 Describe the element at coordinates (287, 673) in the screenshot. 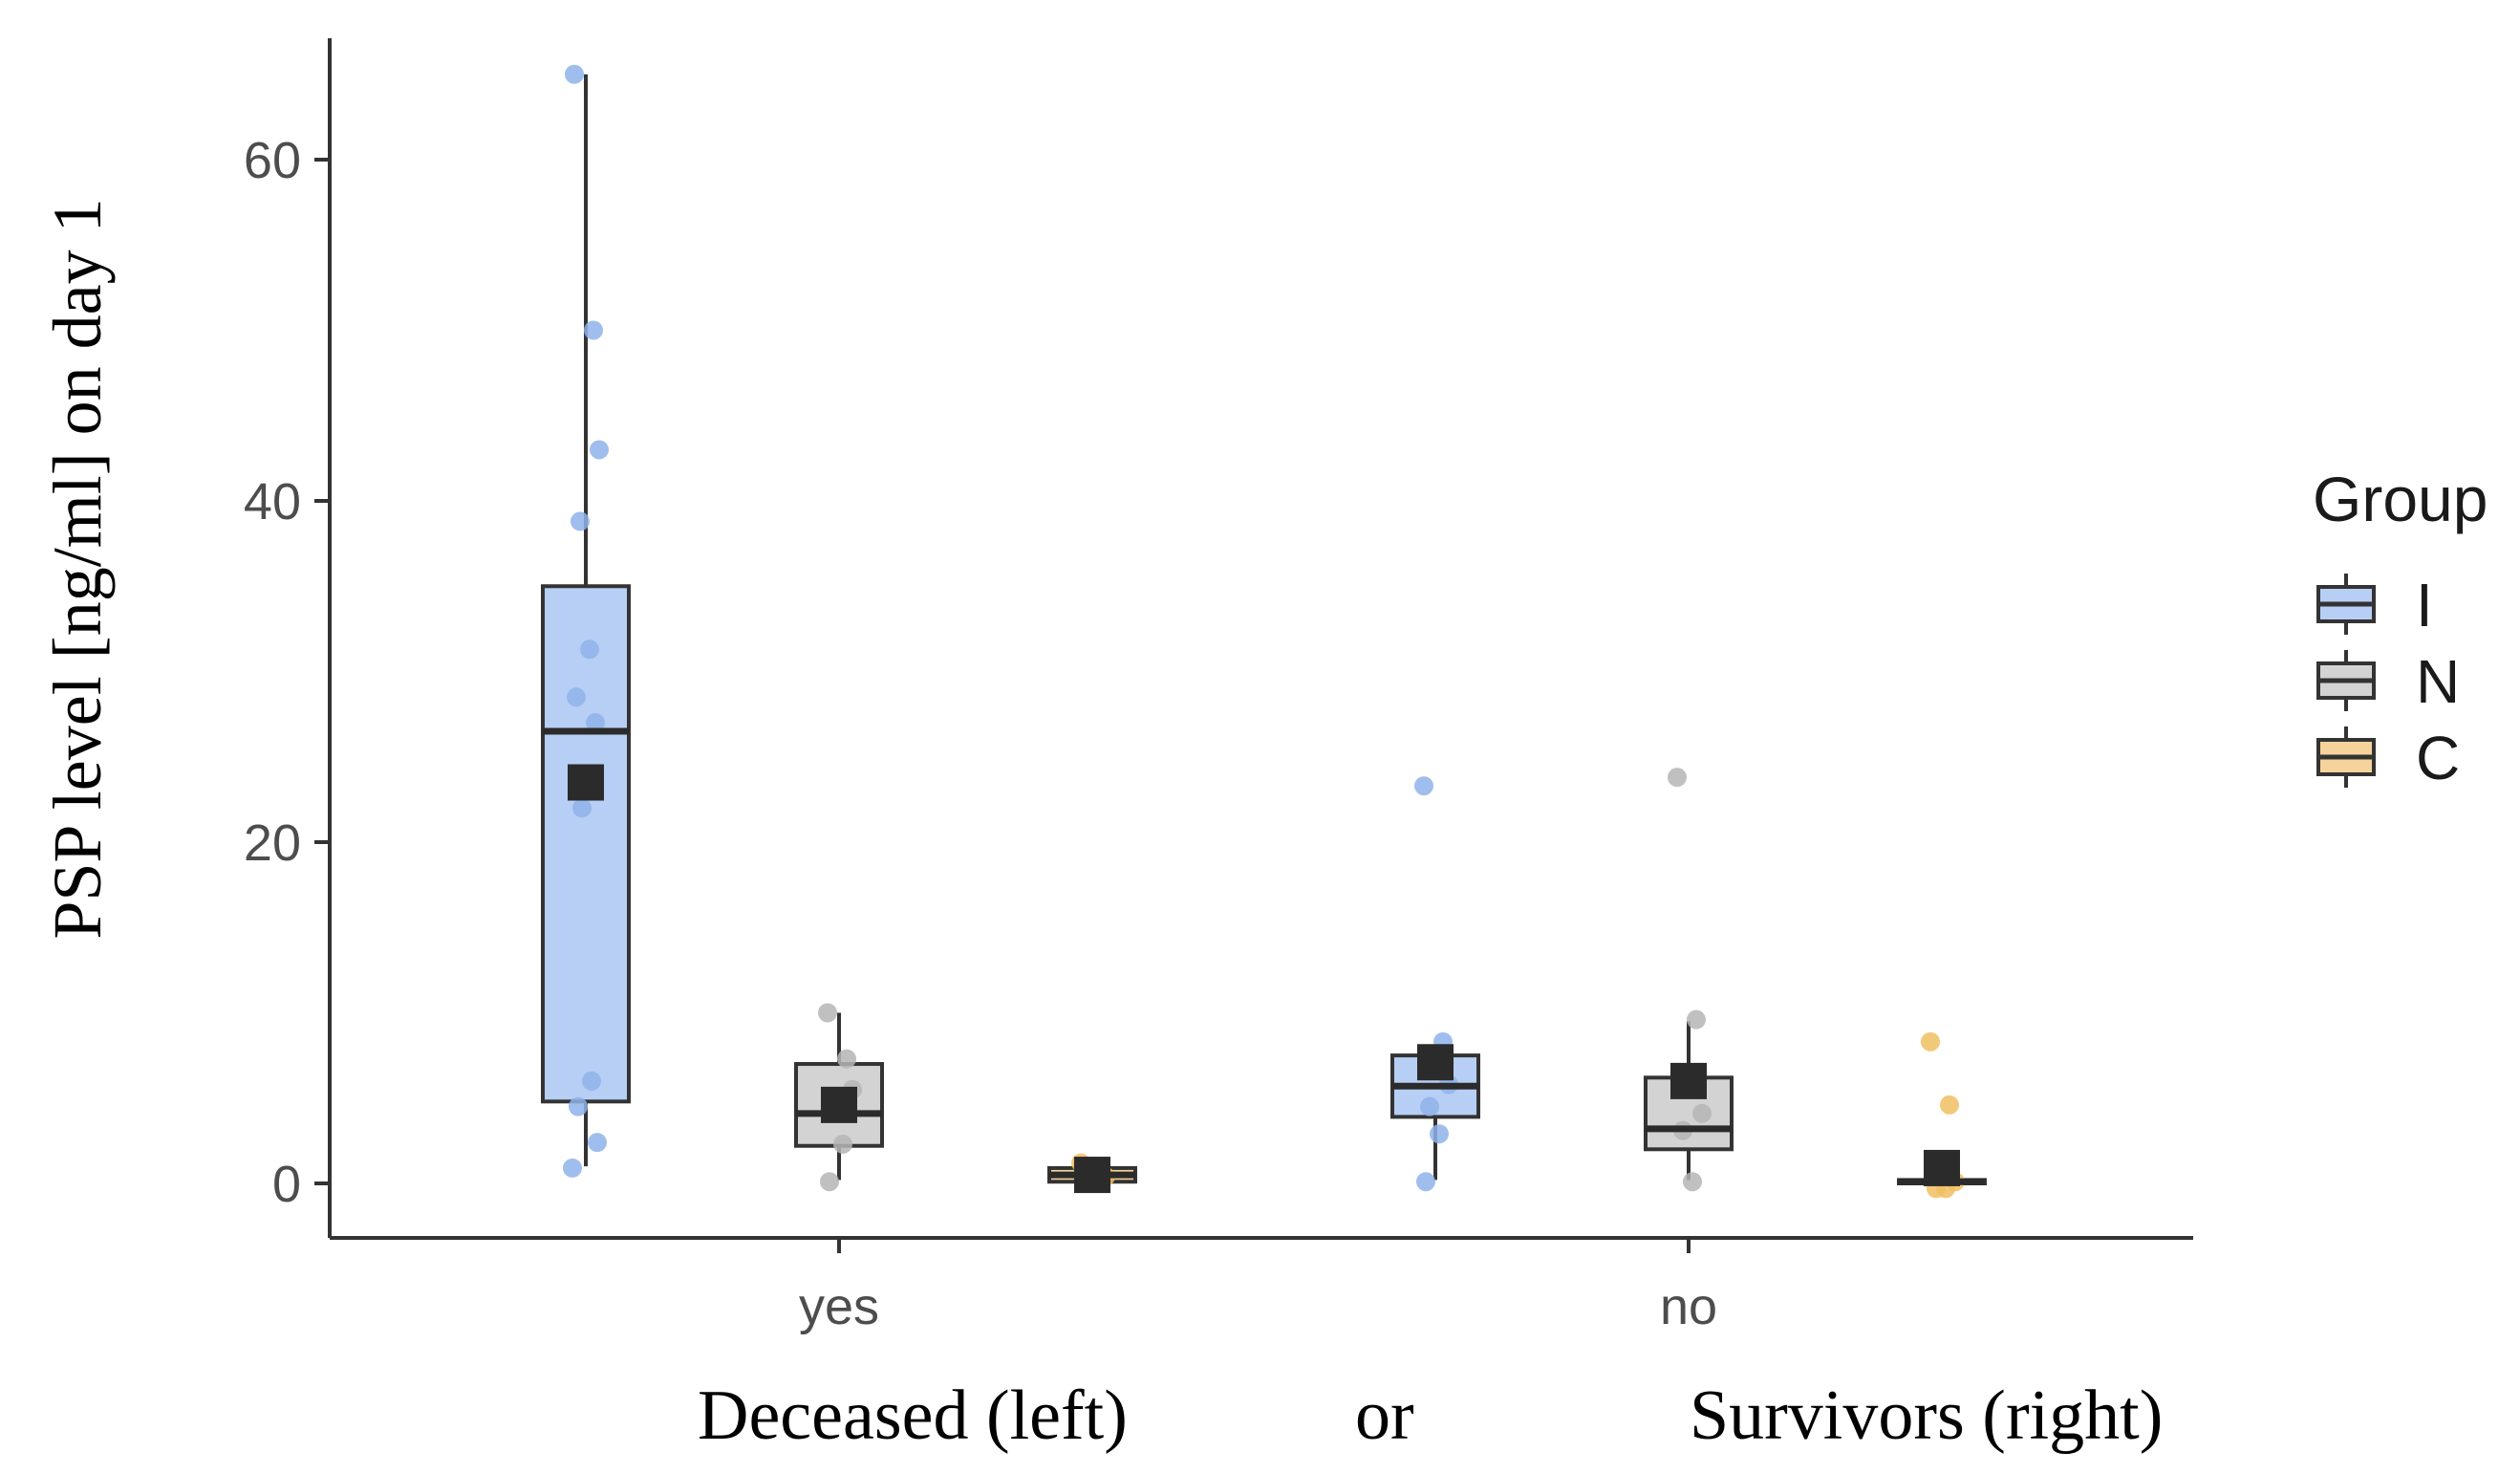

I see `y-ticks: 0 20 40 60` at that location.